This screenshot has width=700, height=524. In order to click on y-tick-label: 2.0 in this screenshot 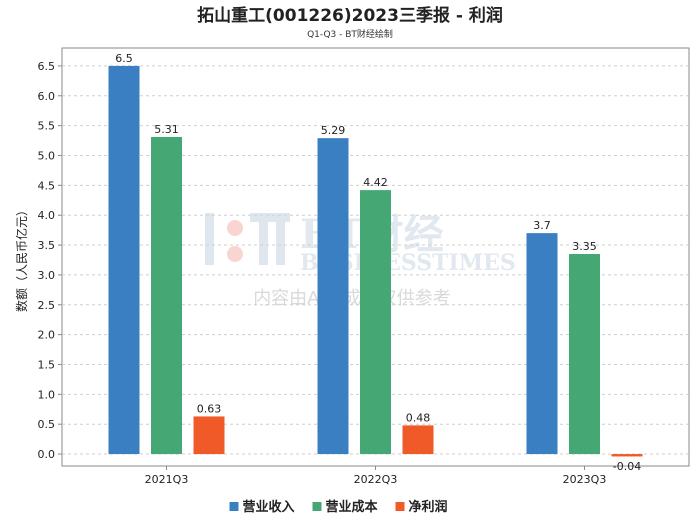, I will do `click(47, 335)`.